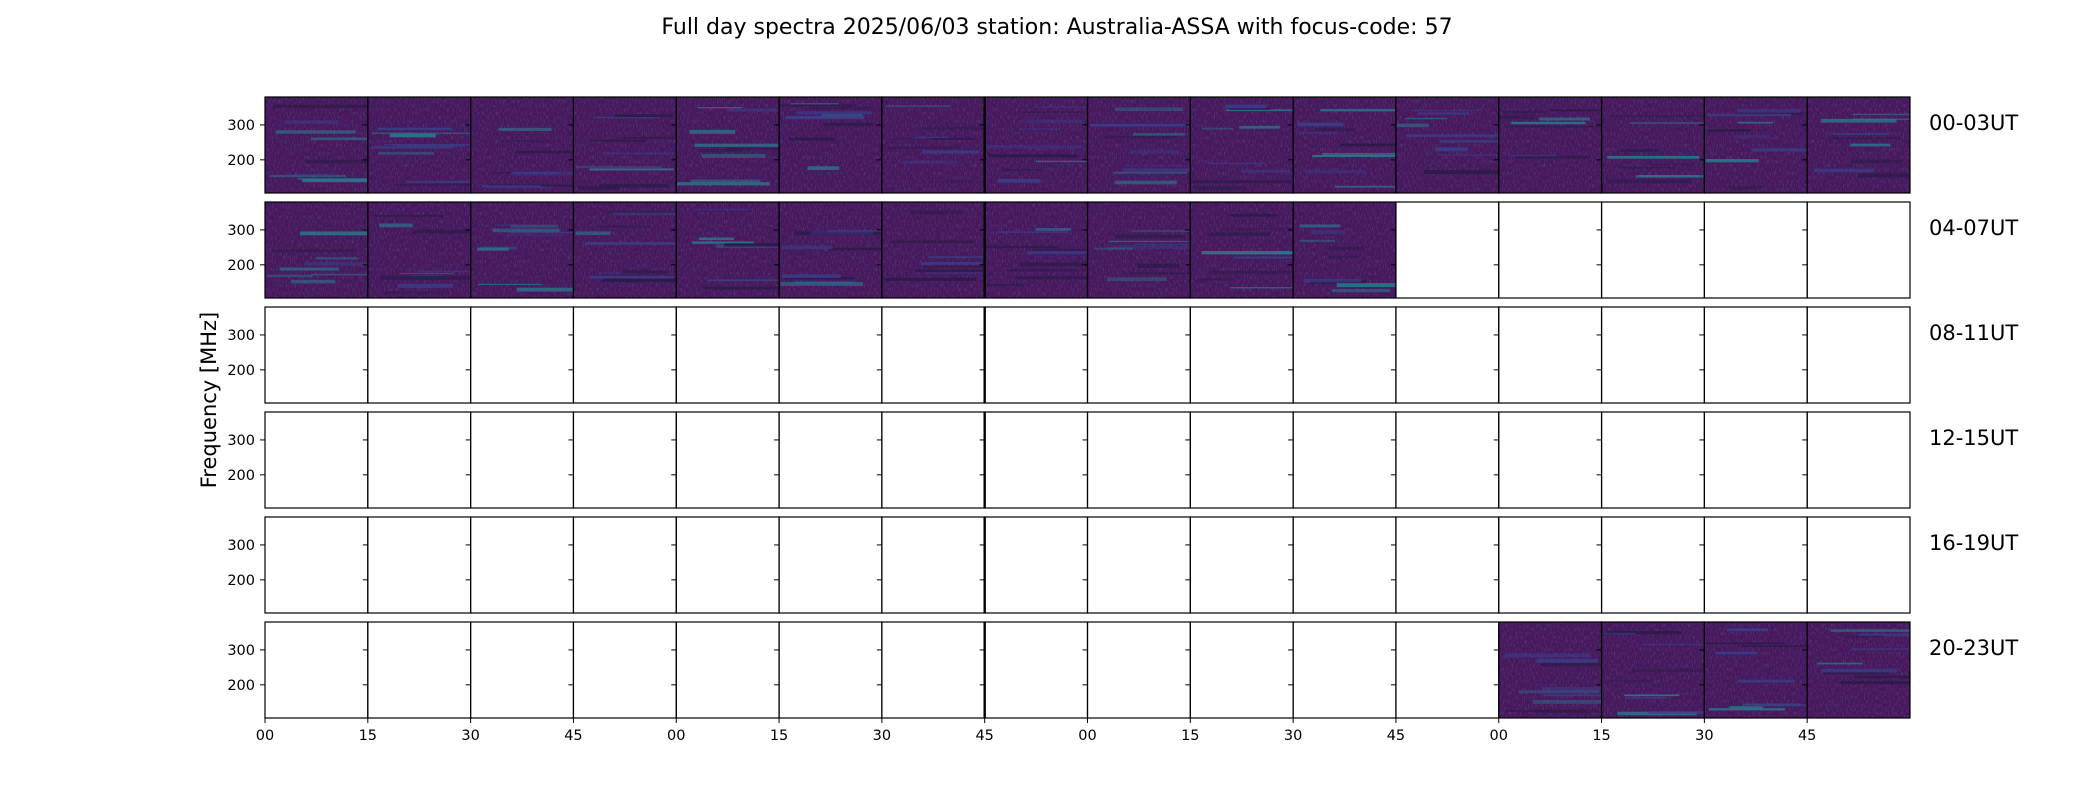 This screenshot has height=800, width=2100. I want to click on x-tick-label: 30, so click(882, 736).